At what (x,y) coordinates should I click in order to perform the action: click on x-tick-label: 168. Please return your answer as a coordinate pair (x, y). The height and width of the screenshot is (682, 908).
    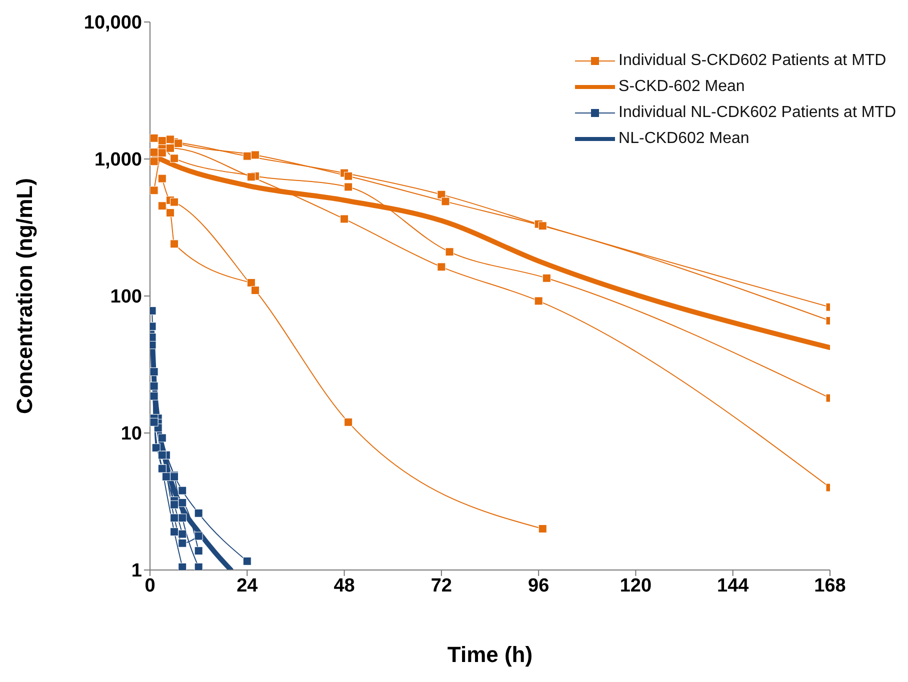
    Looking at the image, I should click on (830, 585).